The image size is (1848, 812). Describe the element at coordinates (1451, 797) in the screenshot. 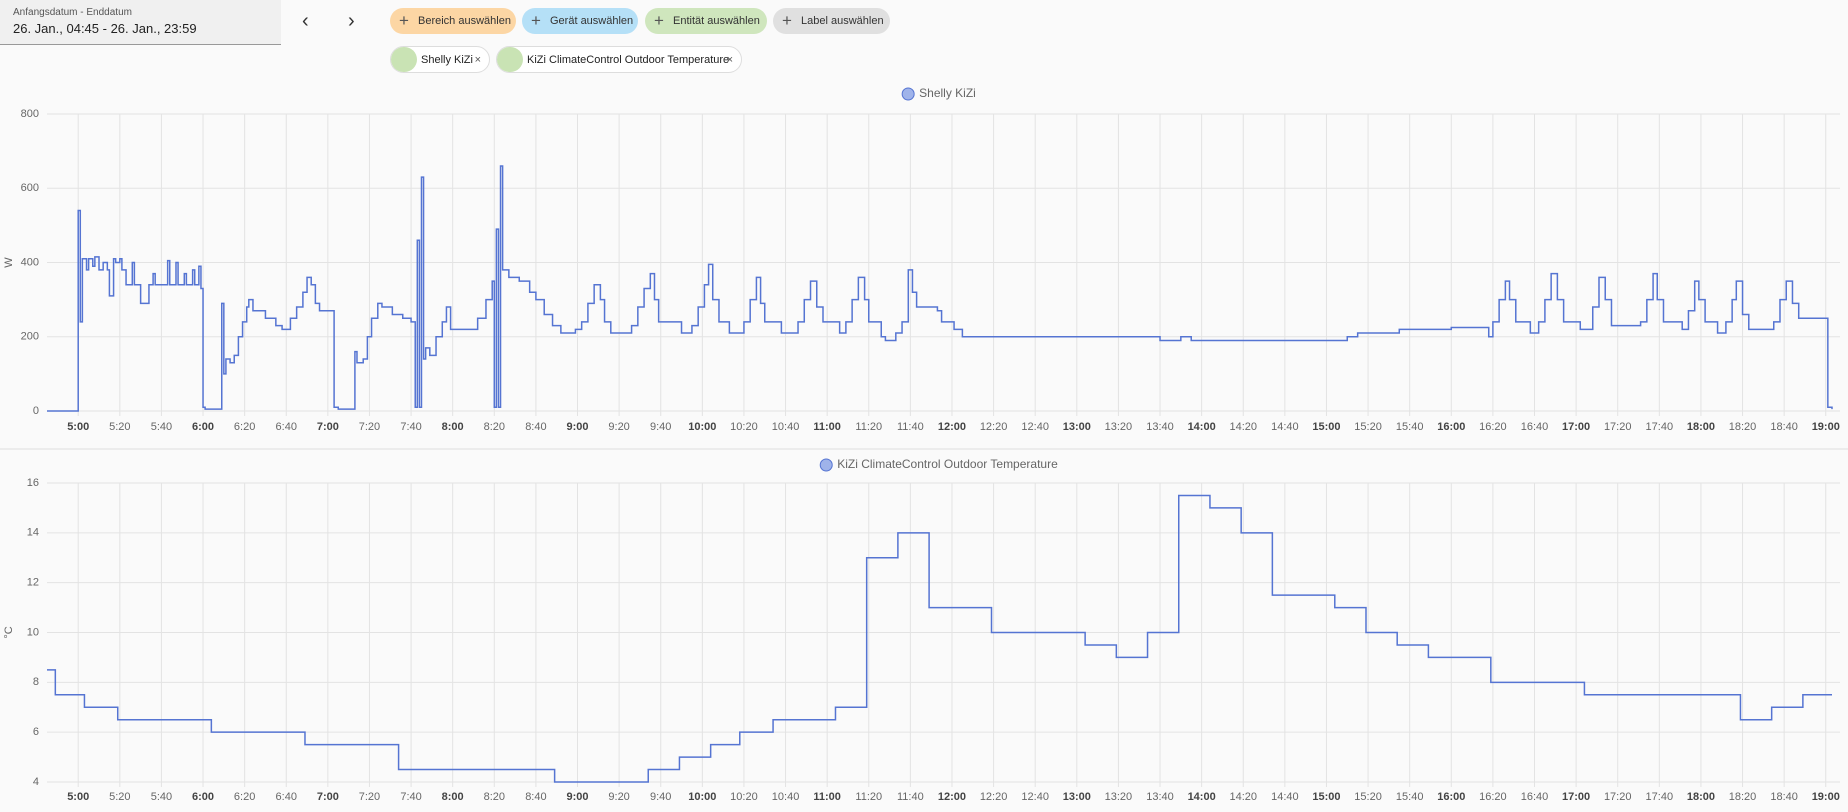

I see `x-tick-label: 16:00` at that location.